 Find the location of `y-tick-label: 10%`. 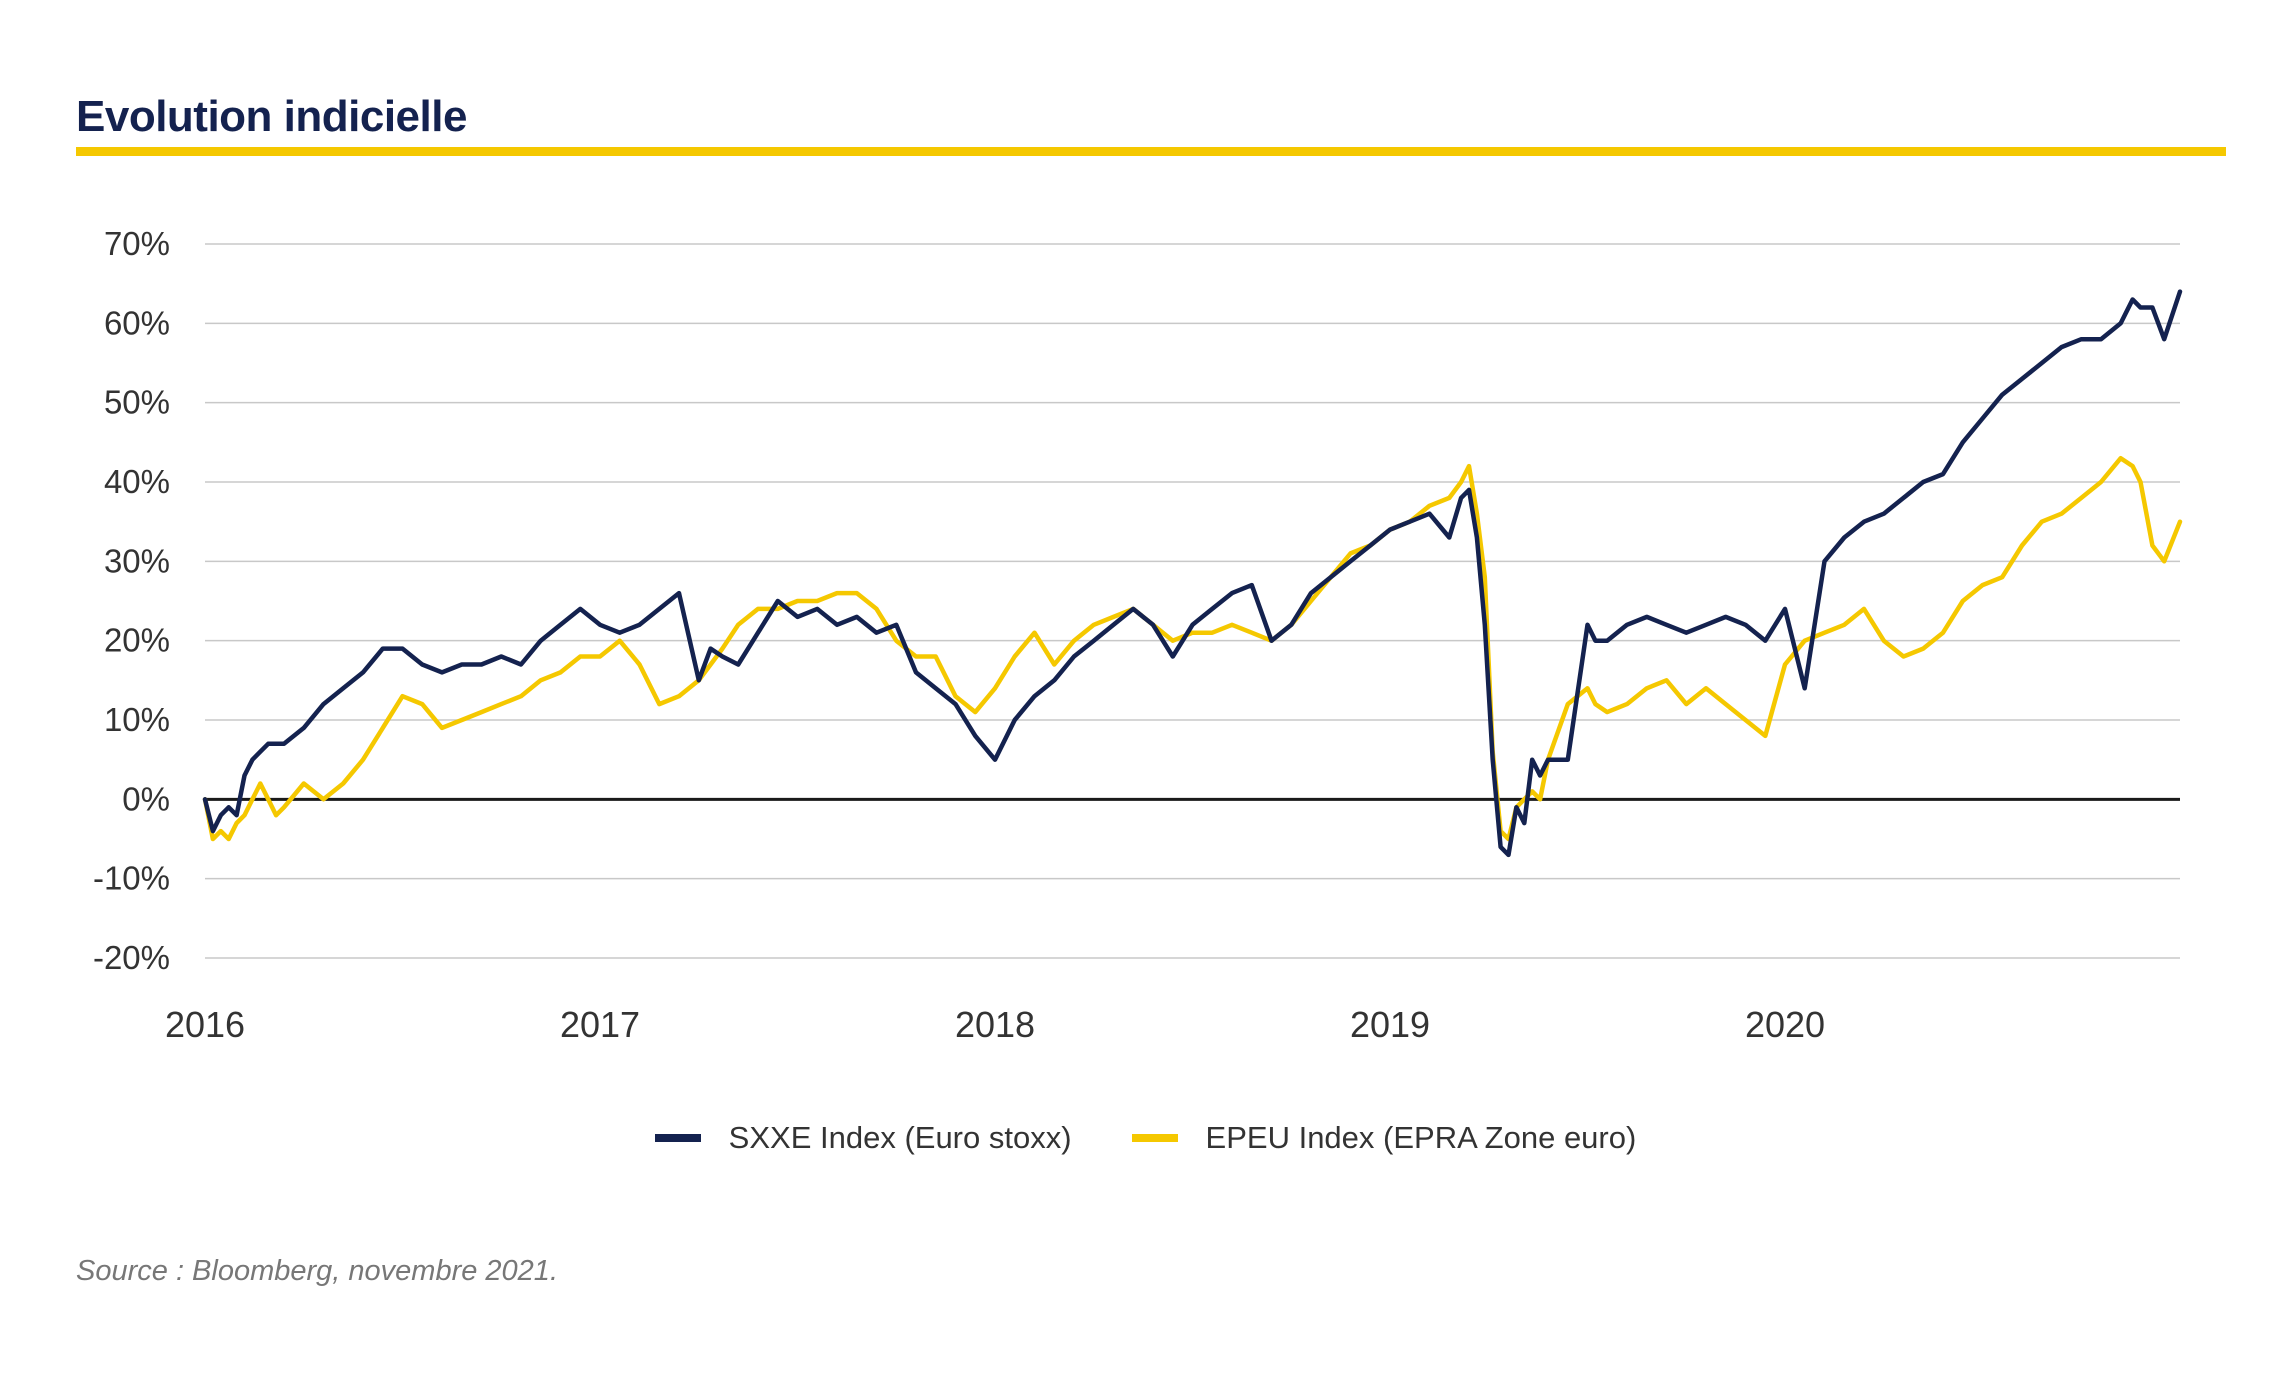

y-tick-label: 10% is located at coordinates (137, 719).